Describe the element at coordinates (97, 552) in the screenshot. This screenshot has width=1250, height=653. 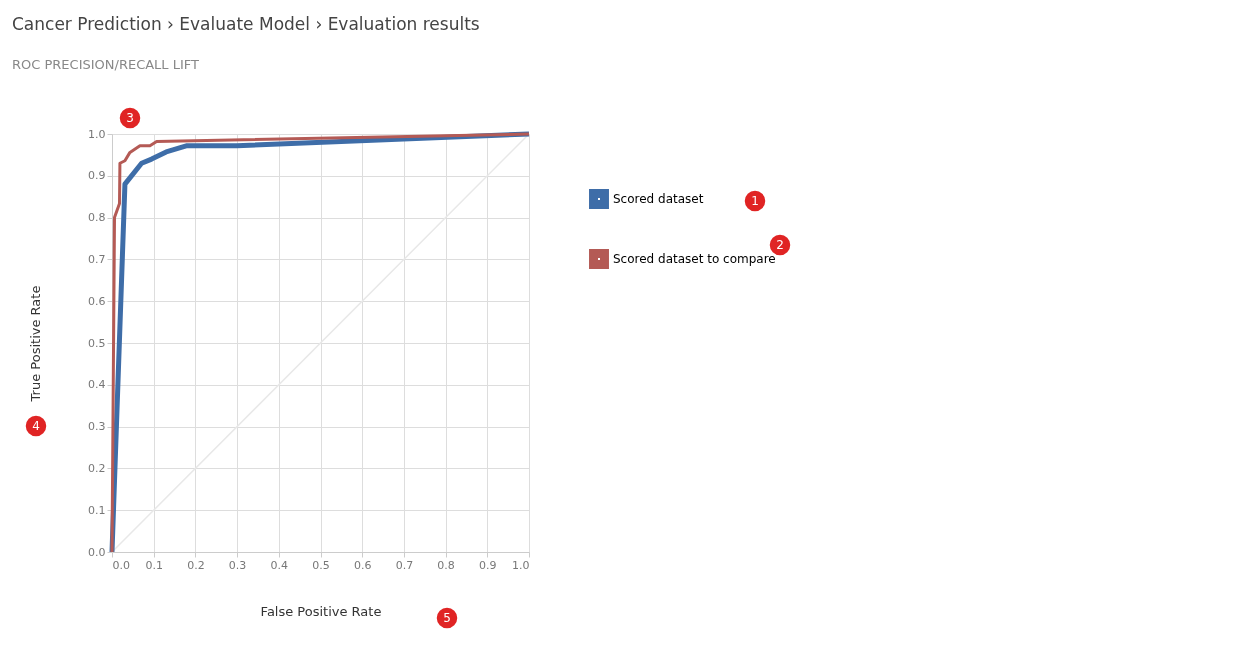
I see `y-tick-label: 0.0` at that location.